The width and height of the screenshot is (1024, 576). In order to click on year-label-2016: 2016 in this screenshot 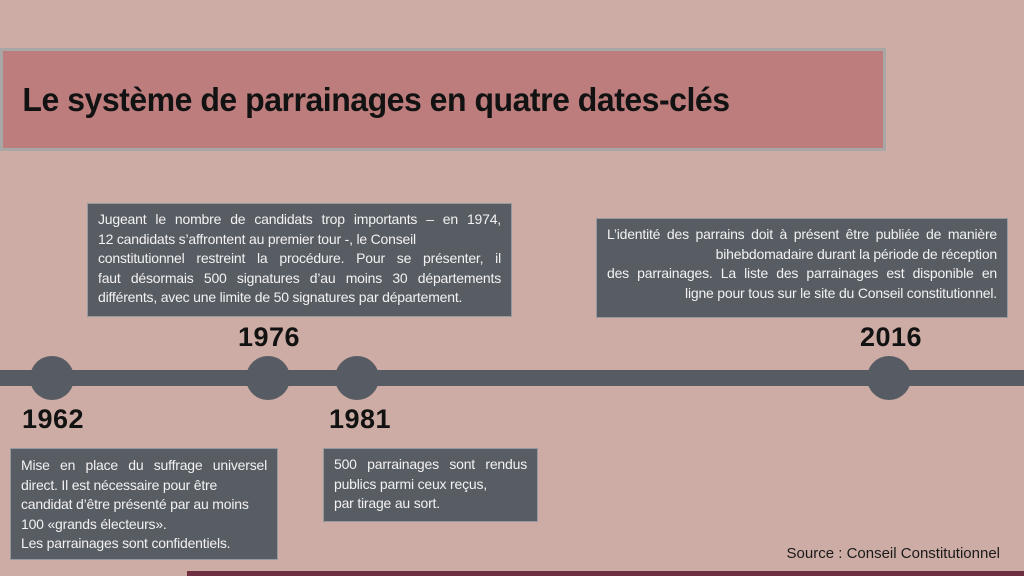, I will do `click(891, 337)`.